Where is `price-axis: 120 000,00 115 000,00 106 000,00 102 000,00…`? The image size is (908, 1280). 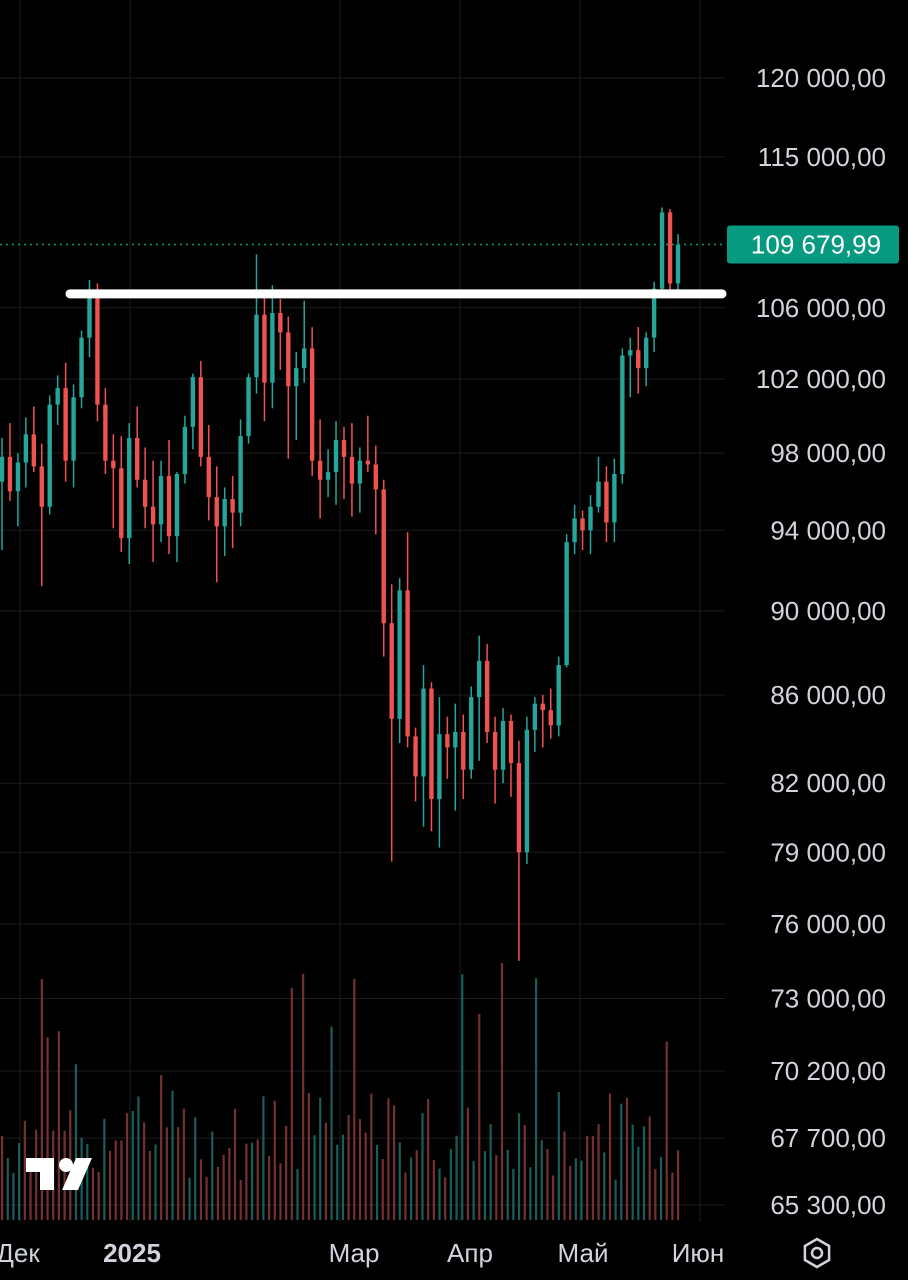
price-axis: 120 000,00 115 000,00 106 000,00 102 000,00… is located at coordinates (821, 641).